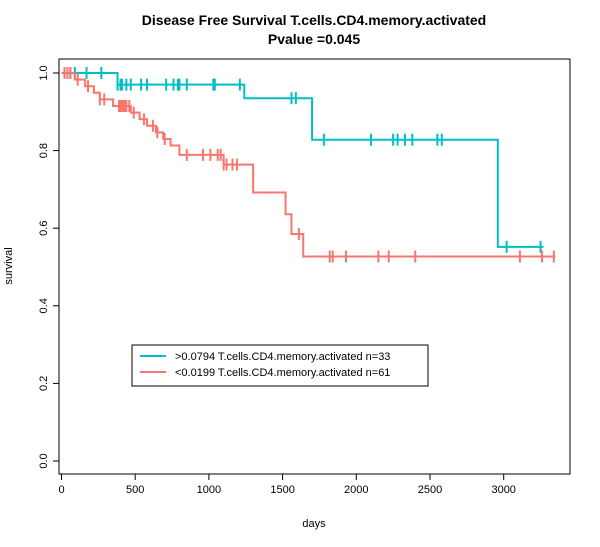 The image size is (600, 547). Describe the element at coordinates (61, 490) in the screenshot. I see `x-tick-label: 0` at that location.